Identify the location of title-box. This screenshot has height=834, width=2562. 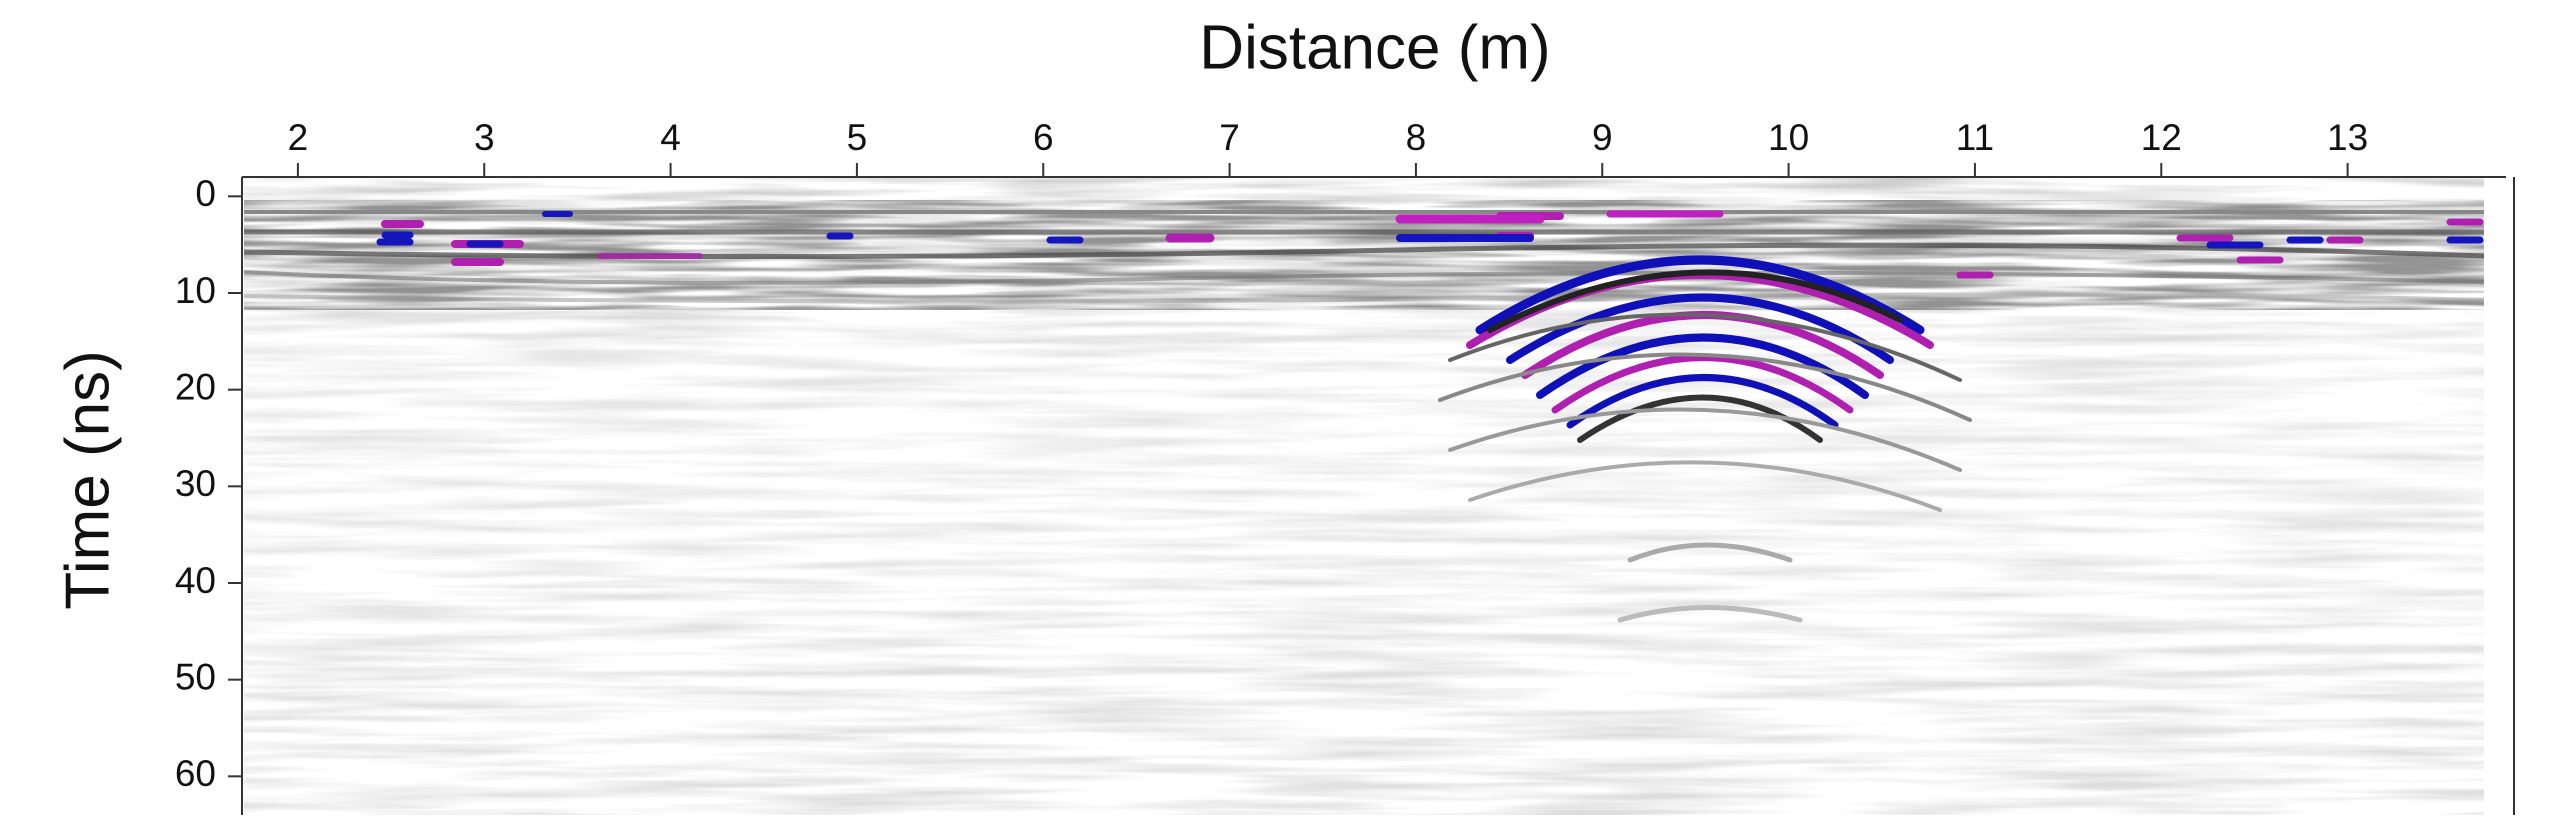
(1375, 45).